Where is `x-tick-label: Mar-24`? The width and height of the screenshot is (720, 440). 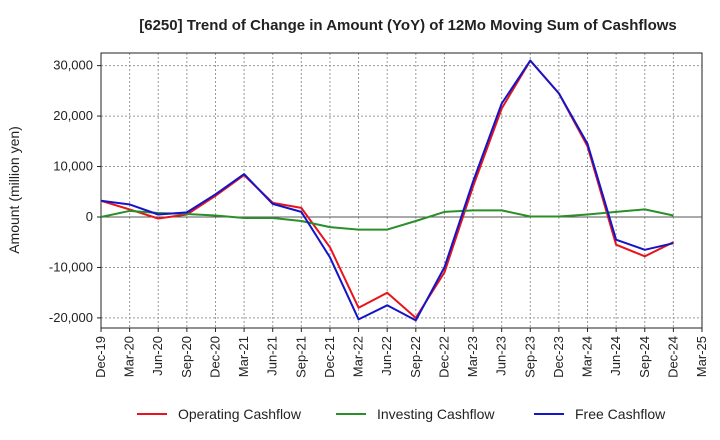 x-tick-label: Mar-24 is located at coordinates (587, 356).